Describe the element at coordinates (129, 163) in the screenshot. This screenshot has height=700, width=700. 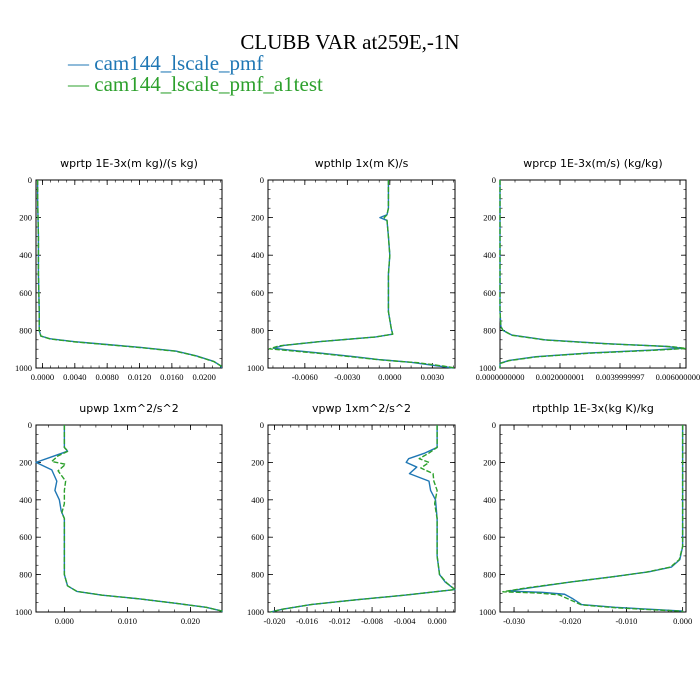
I see `panel-title: wprtp 1E-3x(m kg)/(s kg)` at that location.